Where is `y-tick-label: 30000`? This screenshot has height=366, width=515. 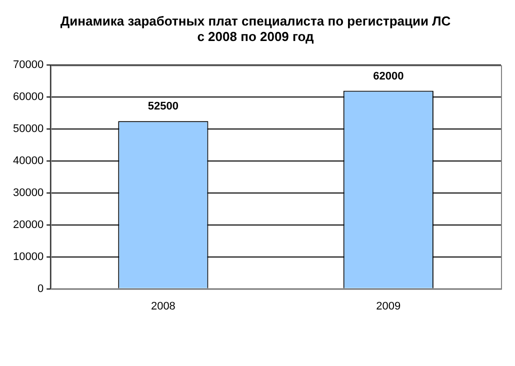
y-tick-label: 30000 is located at coordinates (28, 193).